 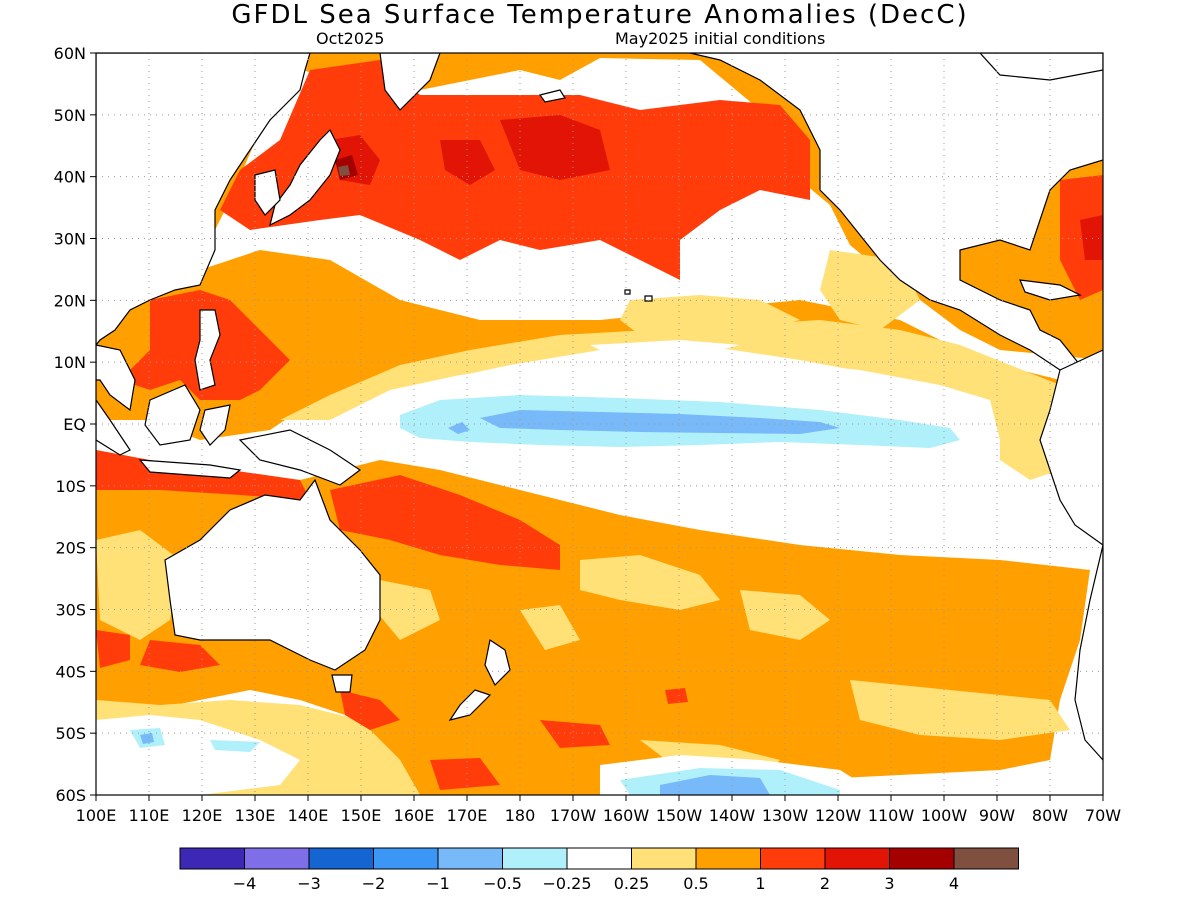 I want to click on lon-tick-label: 150E, so click(x=361, y=815).